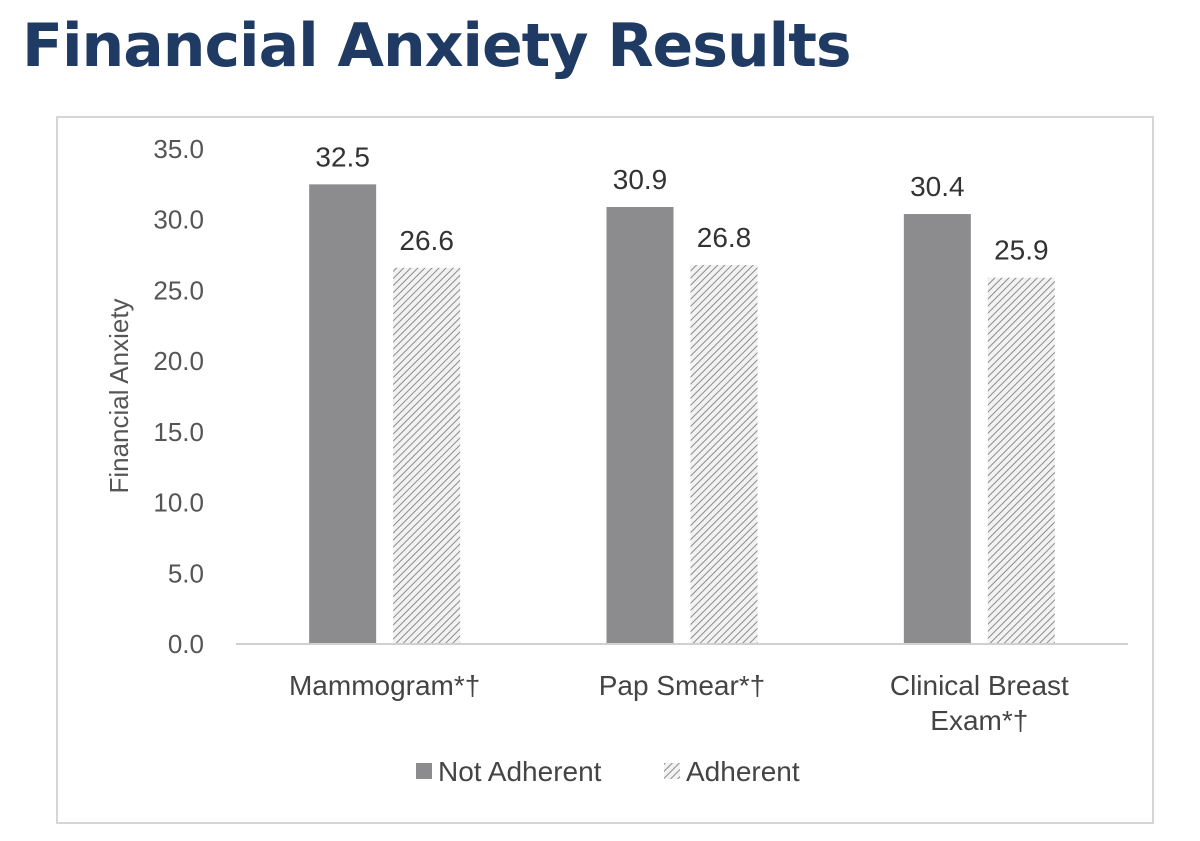  What do you see at coordinates (640, 179) in the screenshot?
I see `data-label: 30.9` at bounding box center [640, 179].